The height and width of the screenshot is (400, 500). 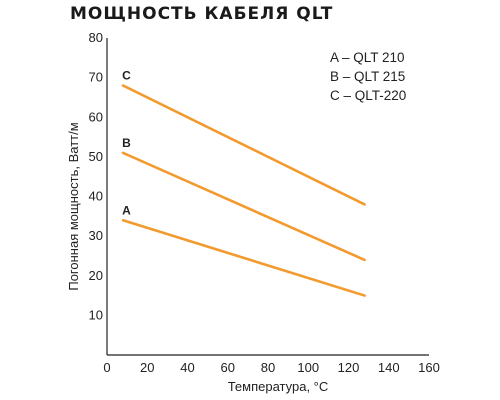 I want to click on y-tick-label: 70, so click(x=96, y=77).